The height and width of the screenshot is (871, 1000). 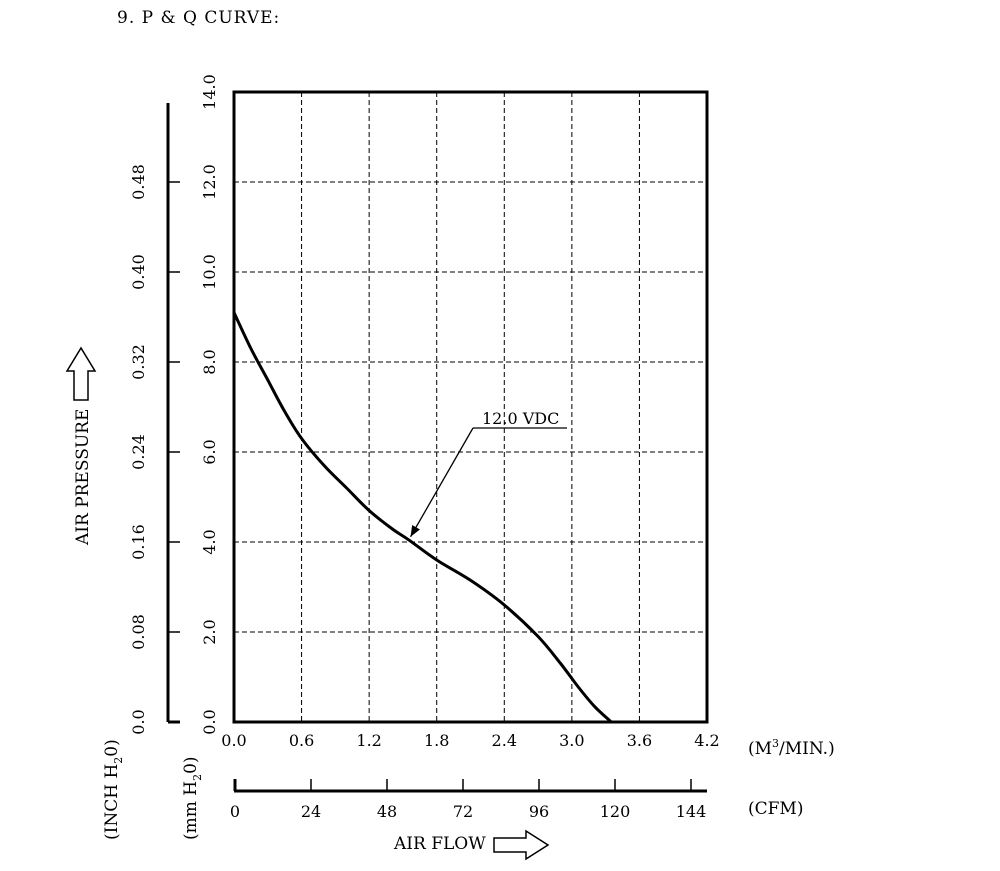 I want to click on y-tick-label: 8.0, so click(x=209, y=361).